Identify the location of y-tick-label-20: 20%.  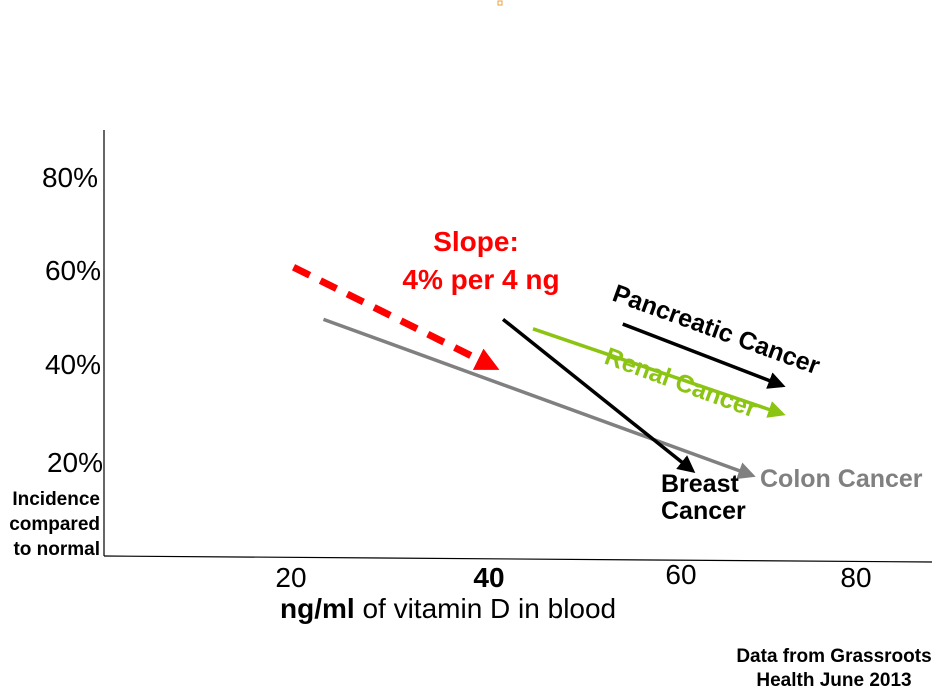
(75, 462).